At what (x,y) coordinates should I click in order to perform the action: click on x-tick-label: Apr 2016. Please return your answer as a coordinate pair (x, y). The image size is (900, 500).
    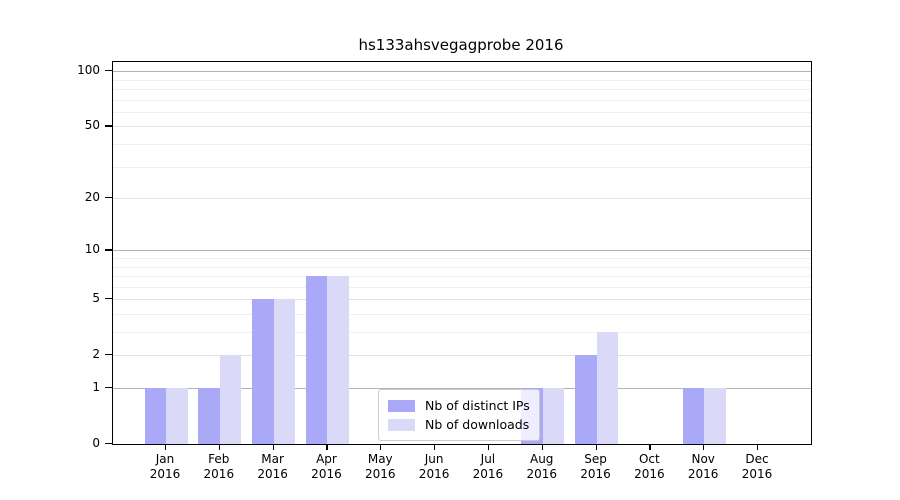
    Looking at the image, I should click on (326, 466).